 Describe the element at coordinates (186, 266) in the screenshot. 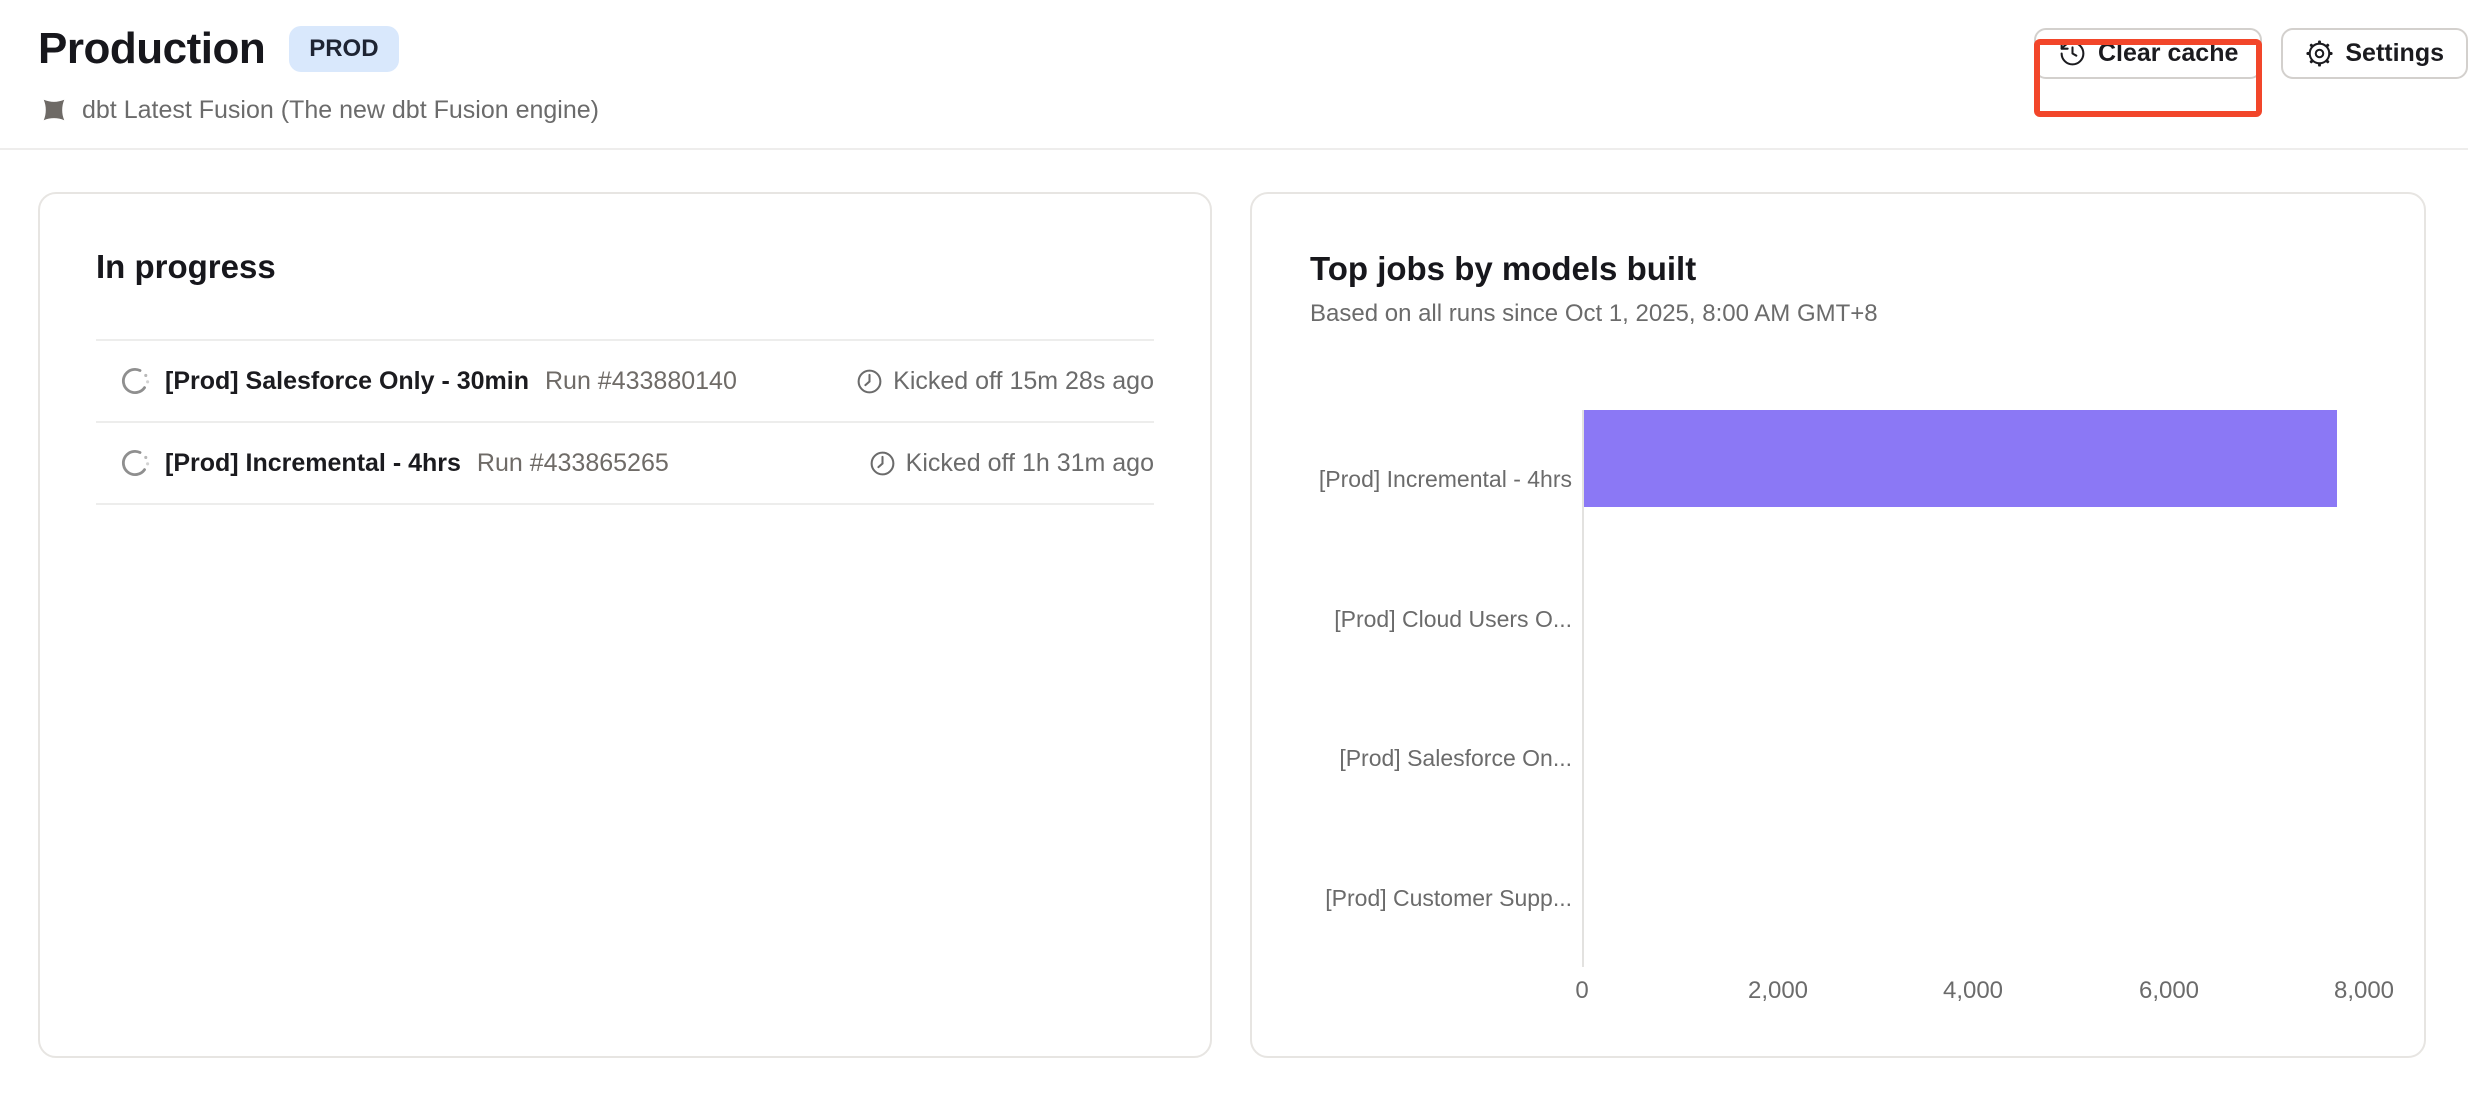

I see `in-progress-heading: In progress` at that location.